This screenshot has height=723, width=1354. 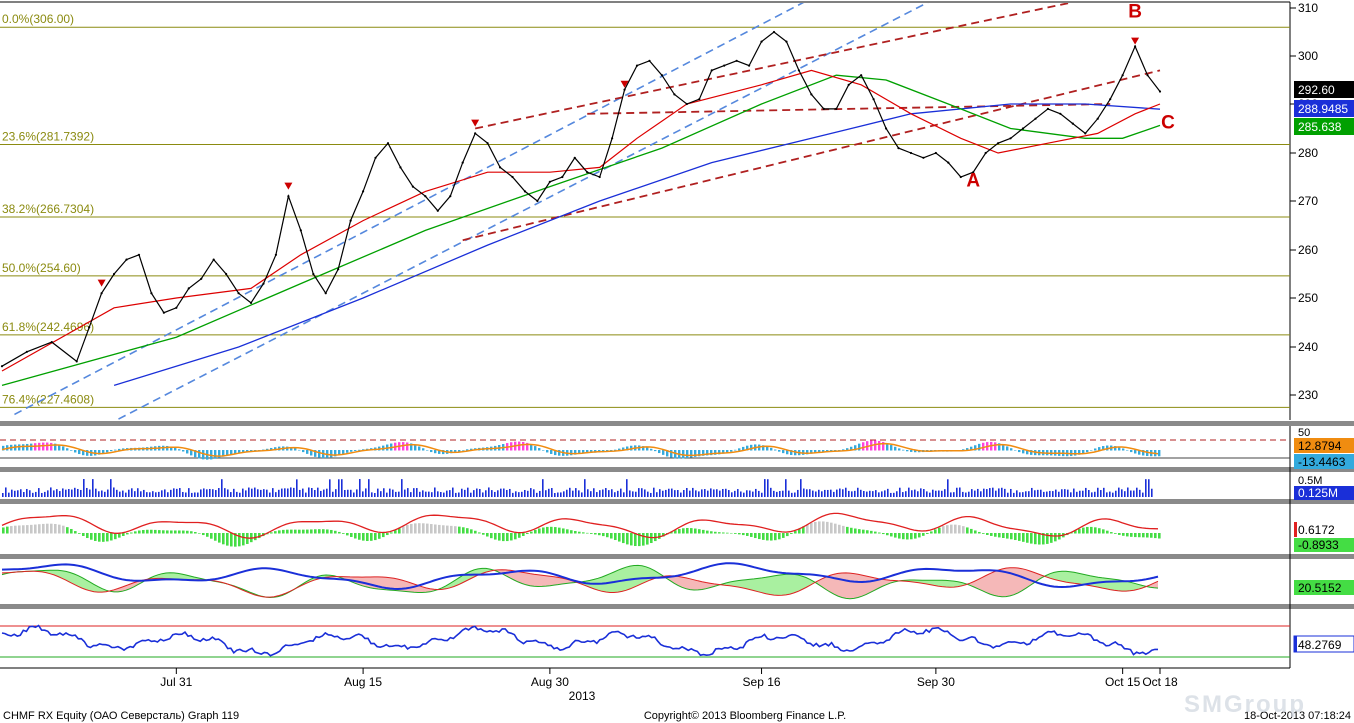 I want to click on last-value-label: 292.60, so click(x=1316, y=90).